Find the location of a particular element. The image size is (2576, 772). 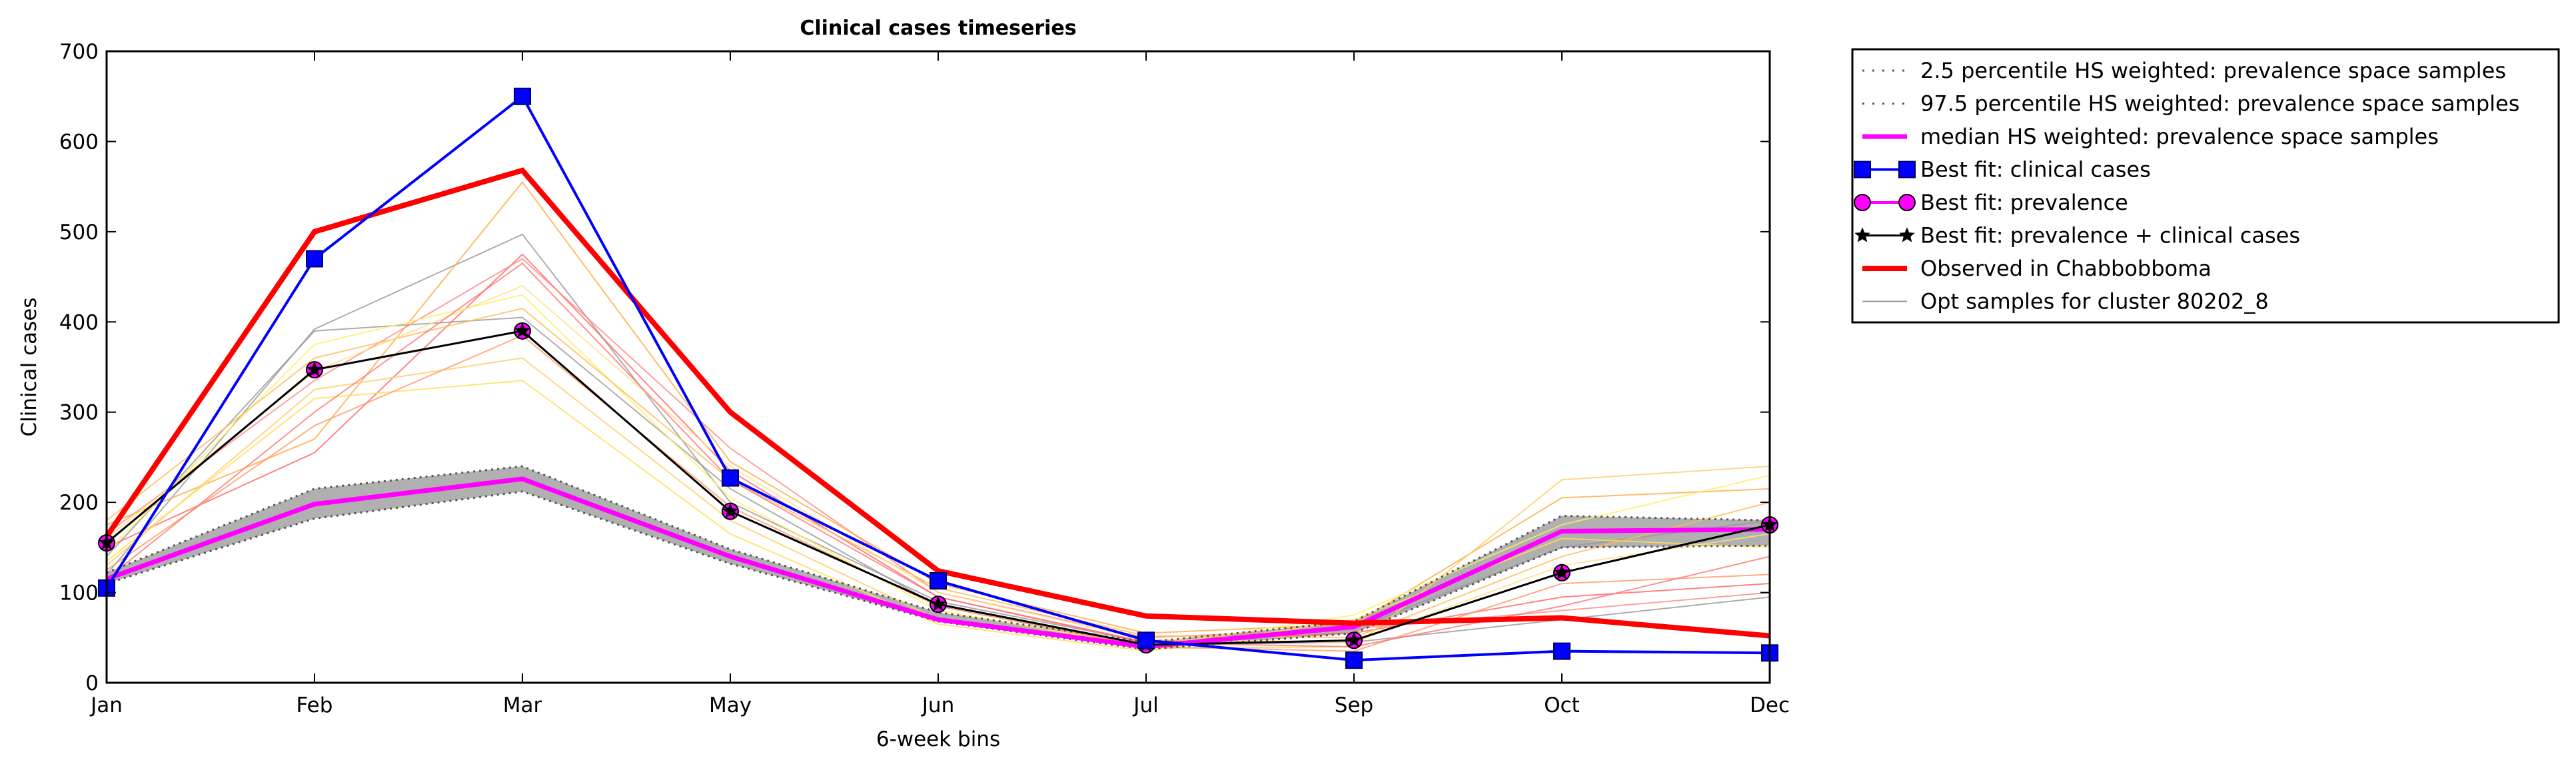

x-tick-label-4: Jun is located at coordinates (938, 705).